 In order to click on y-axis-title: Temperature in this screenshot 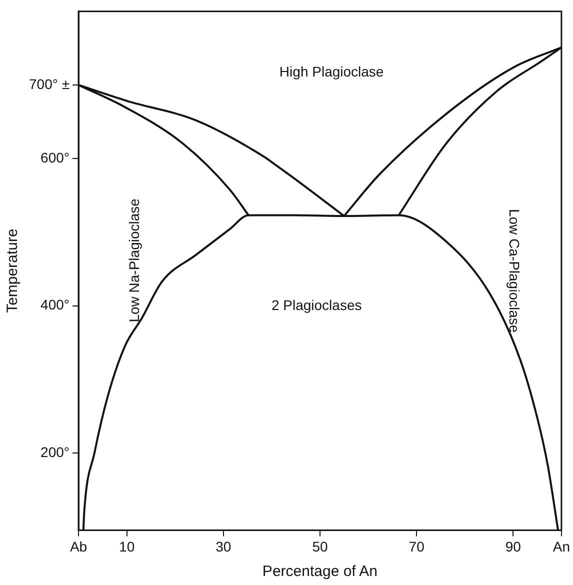, I will do `click(13, 270)`.